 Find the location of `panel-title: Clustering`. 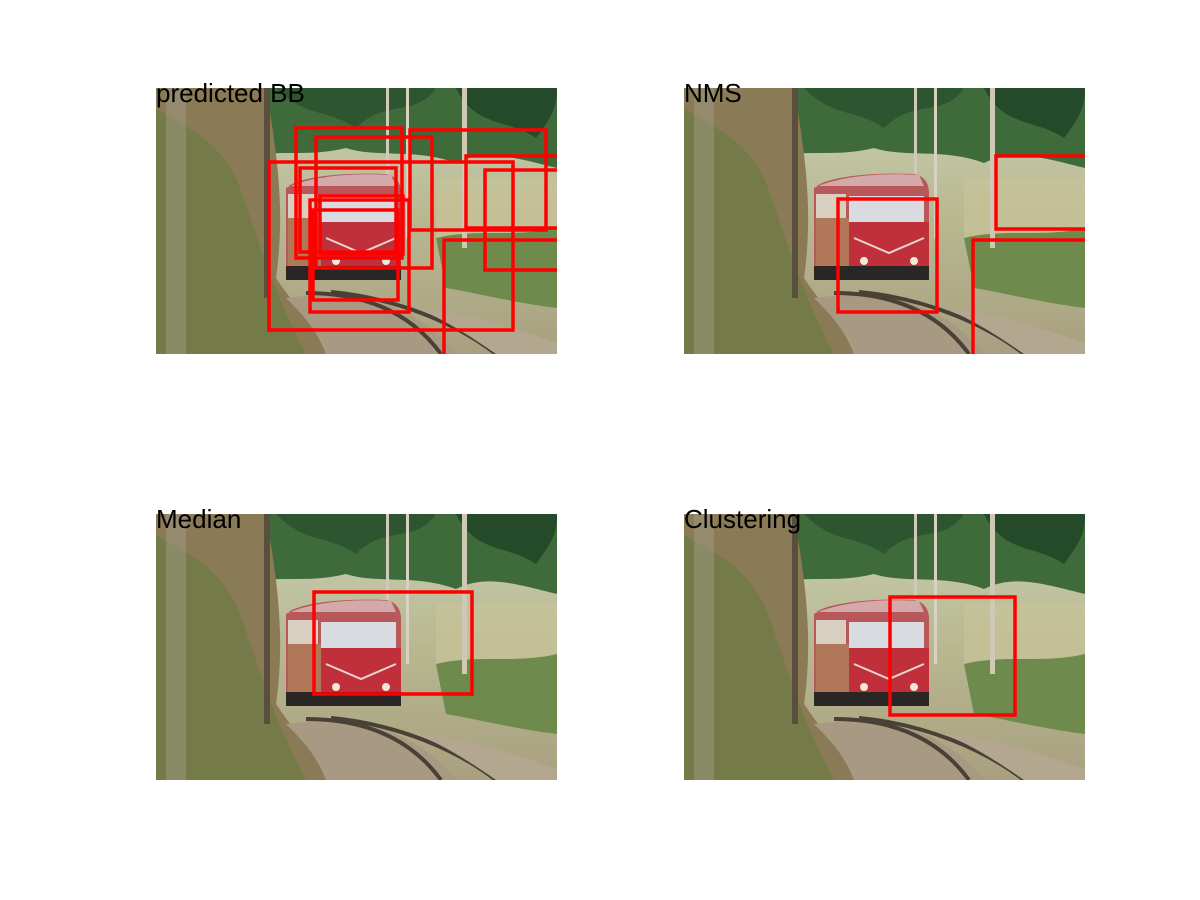

panel-title: Clustering is located at coordinates (742, 519).